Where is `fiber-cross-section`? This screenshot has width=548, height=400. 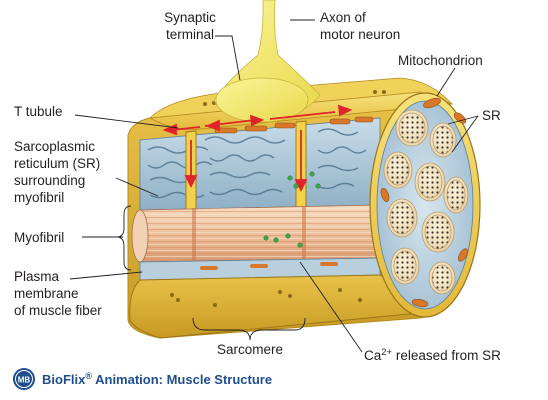
fiber-cross-section is located at coordinates (425, 205).